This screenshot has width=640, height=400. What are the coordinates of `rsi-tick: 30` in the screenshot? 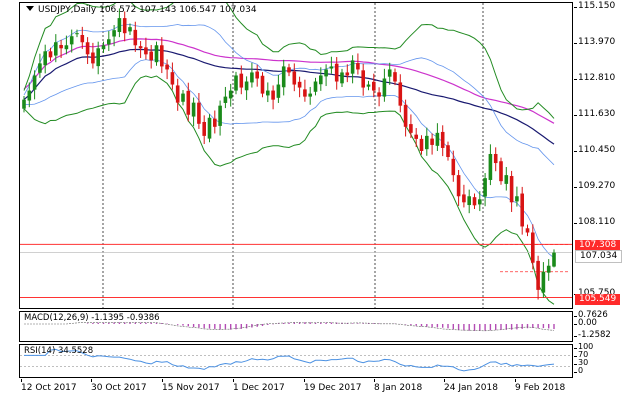 It's located at (581, 362).